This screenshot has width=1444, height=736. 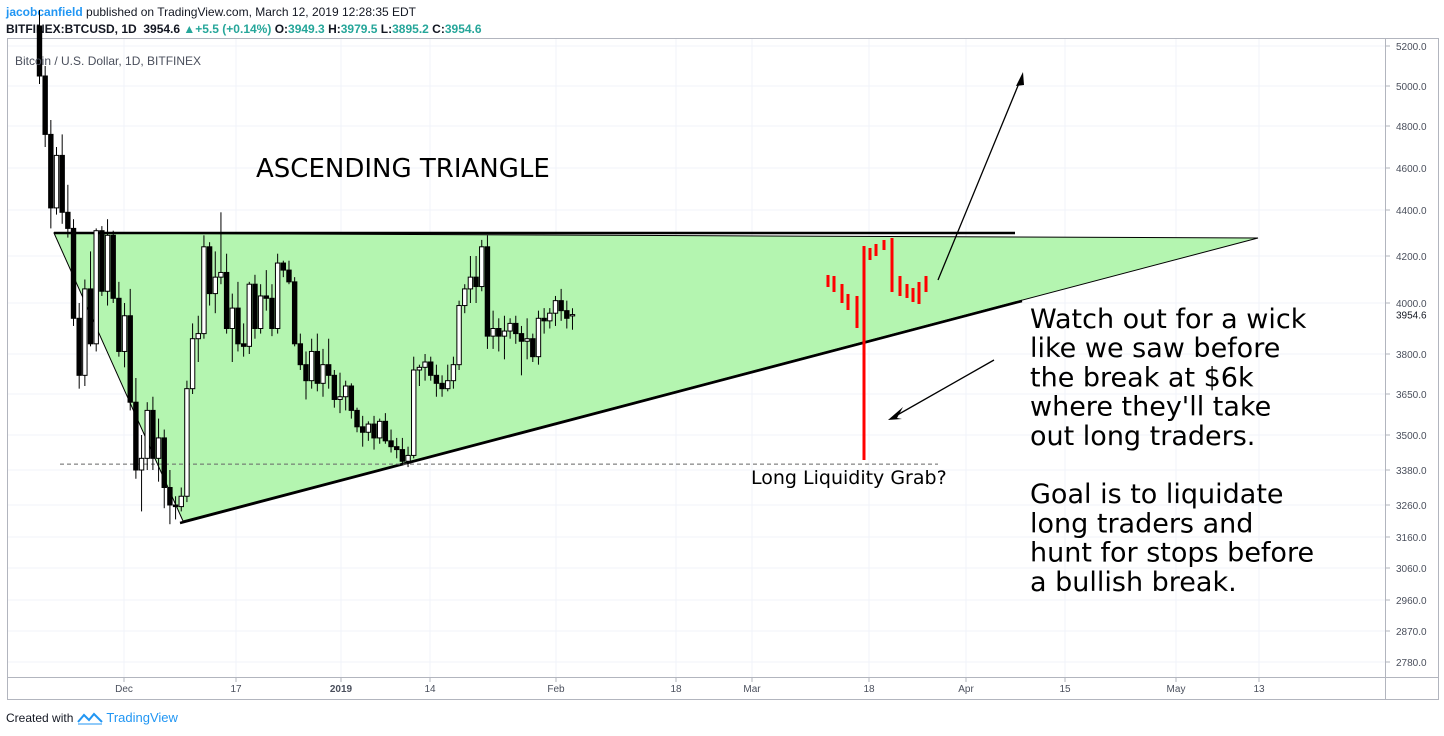 I want to click on up-triangle-icon: ▲, so click(x=189, y=29).